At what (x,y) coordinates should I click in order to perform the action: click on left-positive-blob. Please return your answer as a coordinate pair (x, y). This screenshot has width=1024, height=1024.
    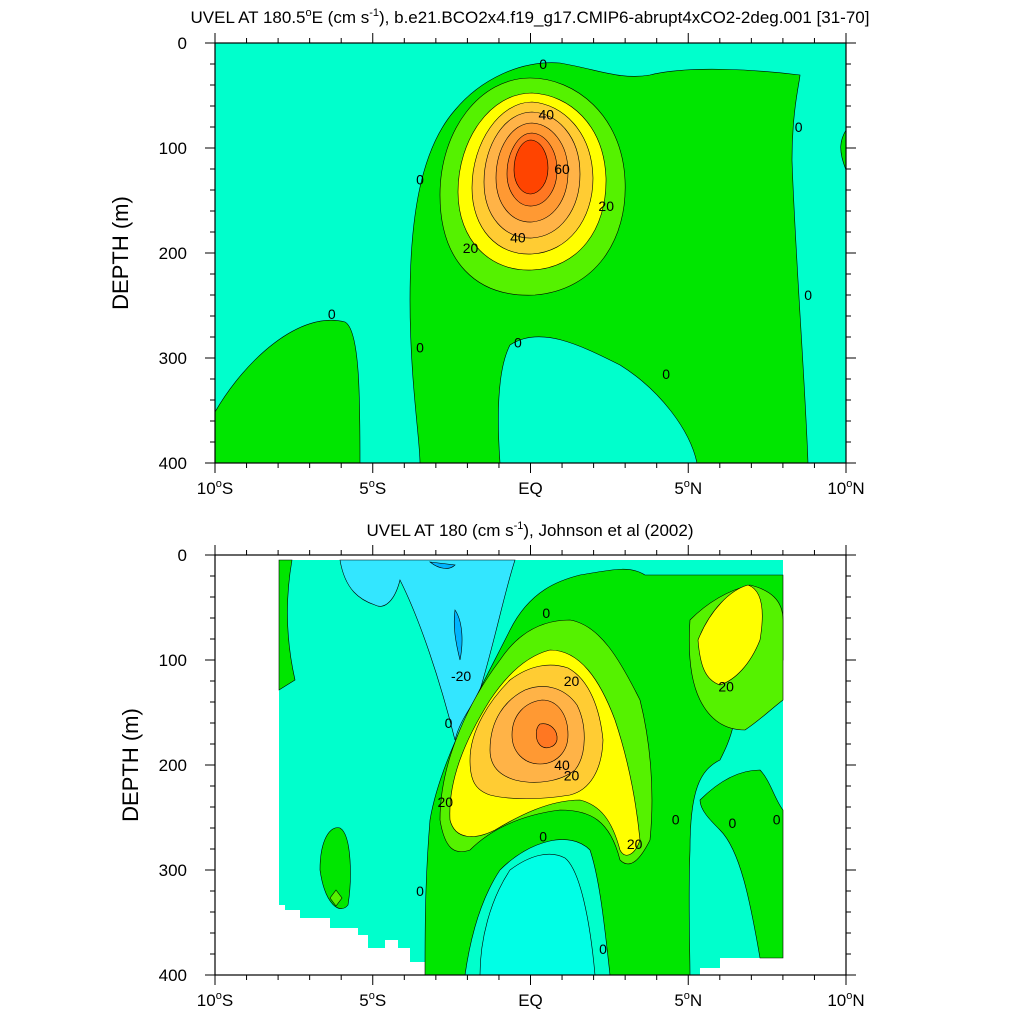
    Looking at the image, I should click on (335, 868).